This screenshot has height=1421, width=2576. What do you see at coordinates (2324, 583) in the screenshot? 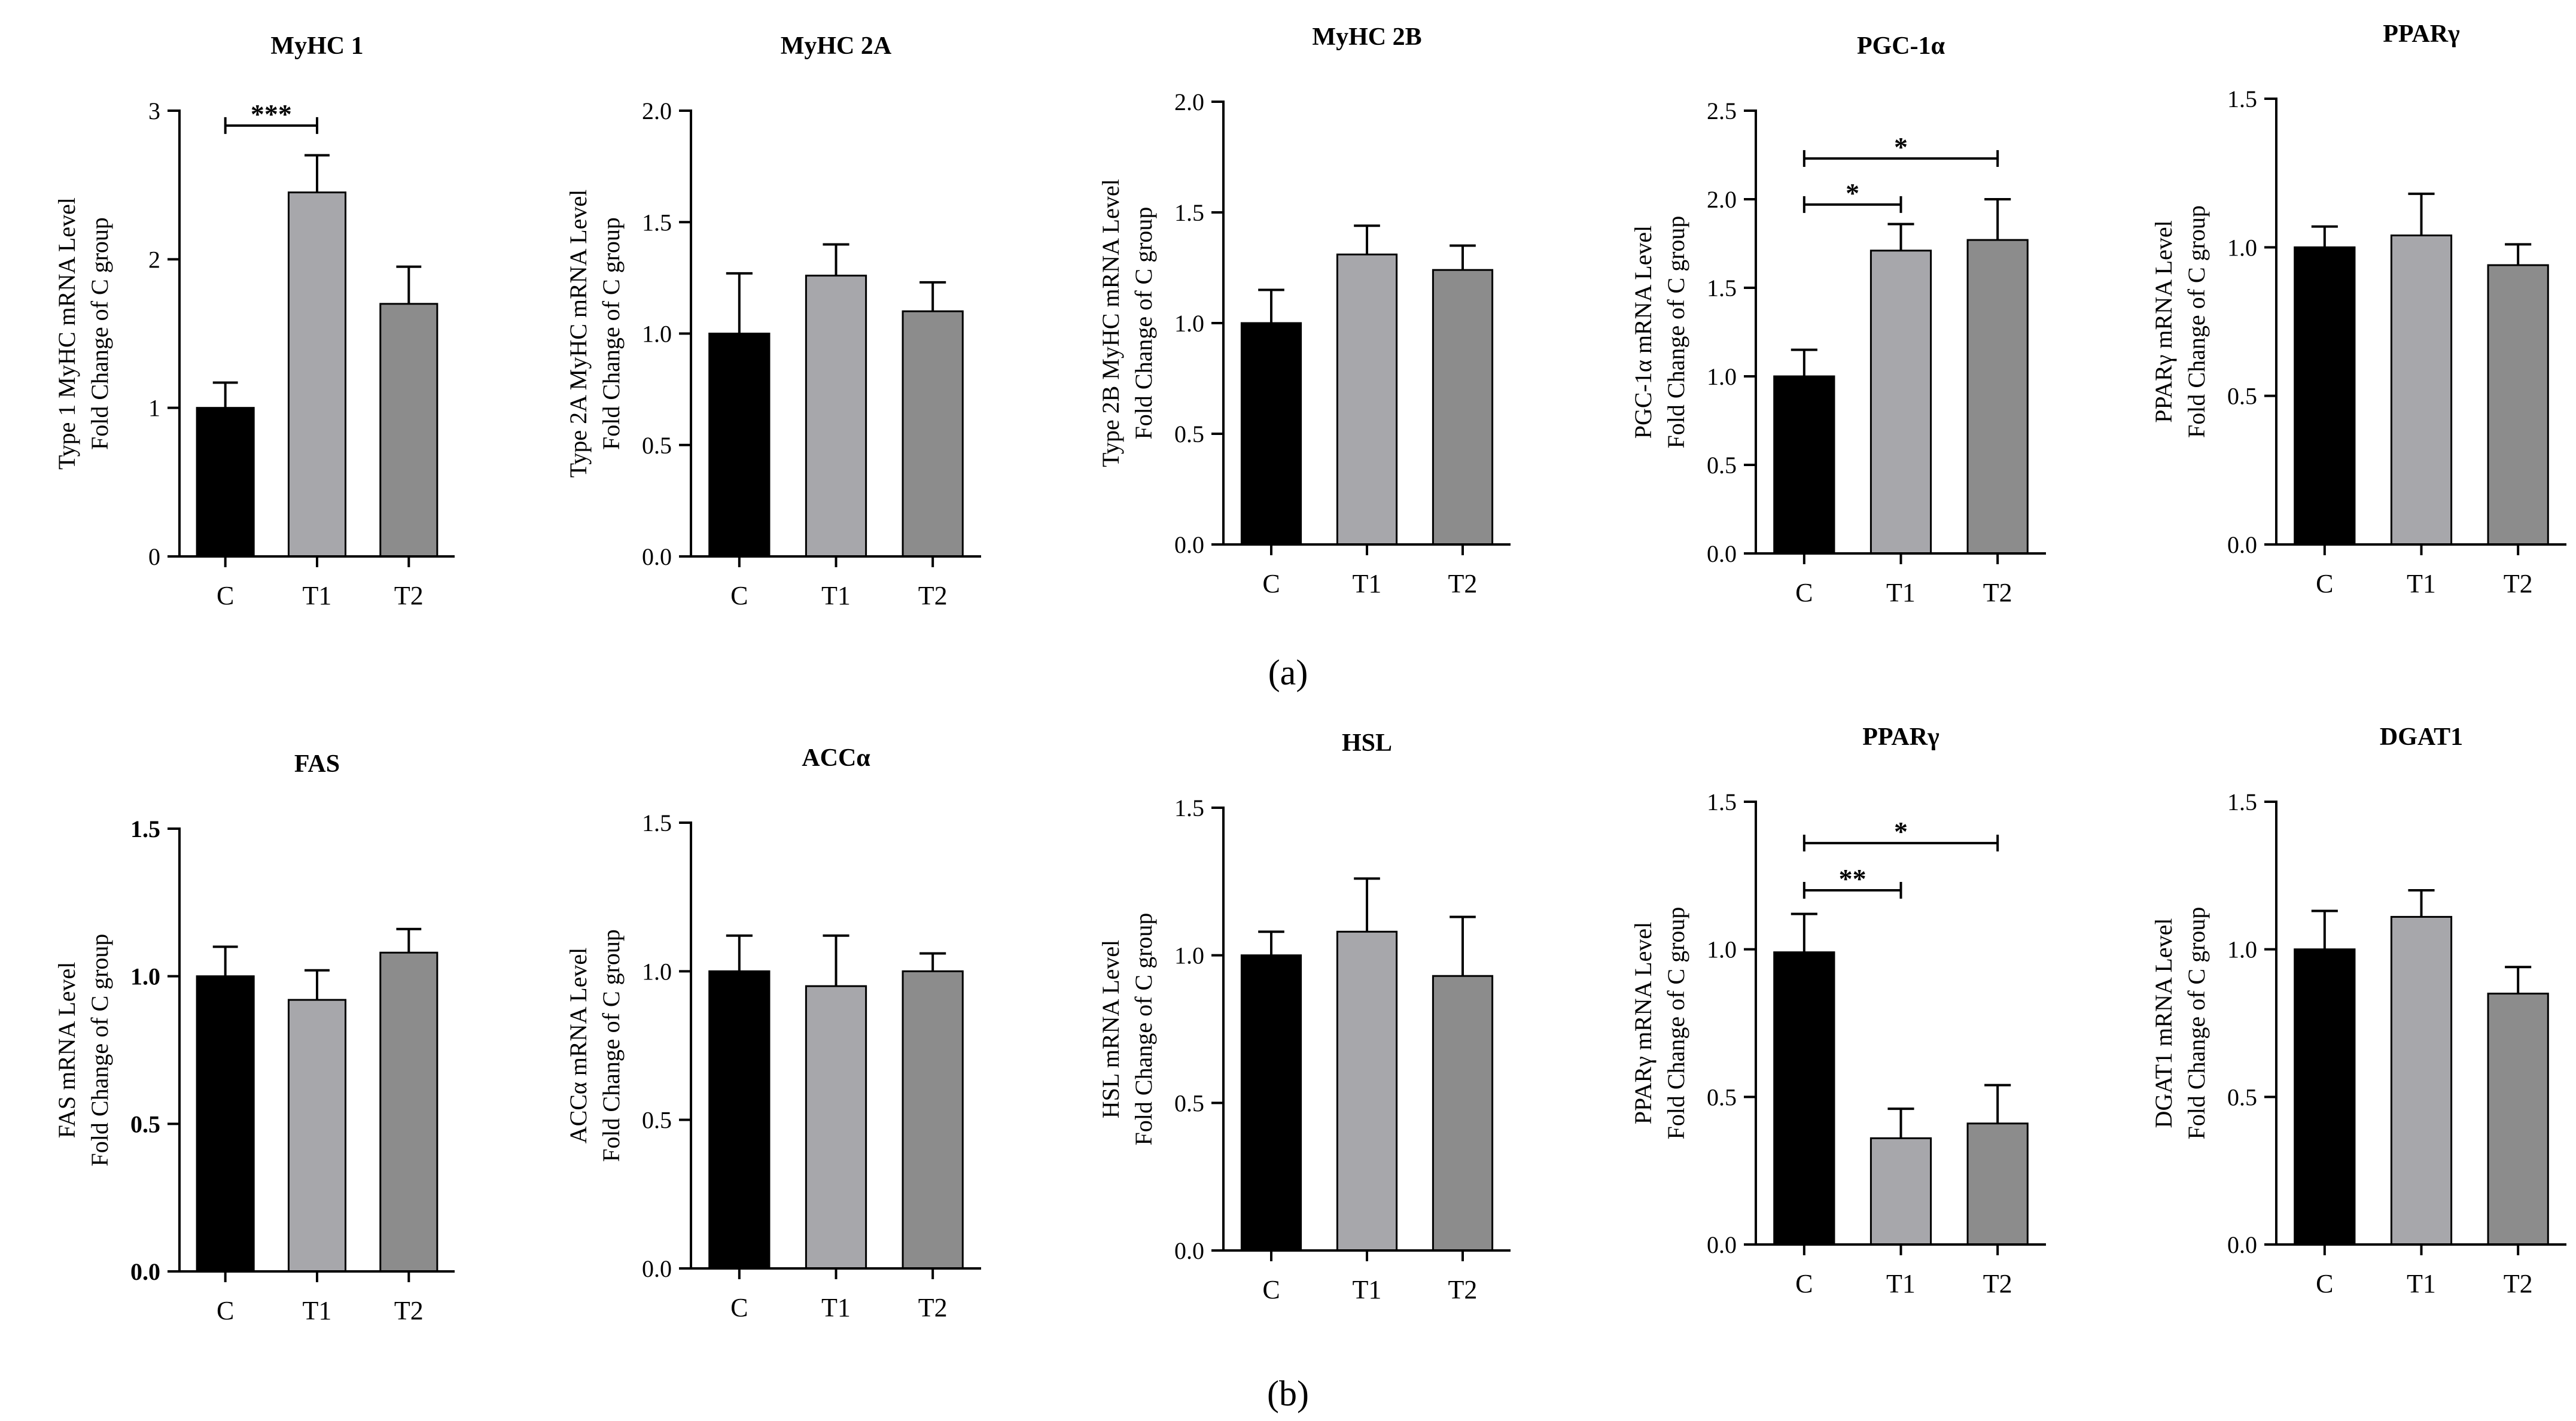
I see `x-tick-label: C` at bounding box center [2324, 583].